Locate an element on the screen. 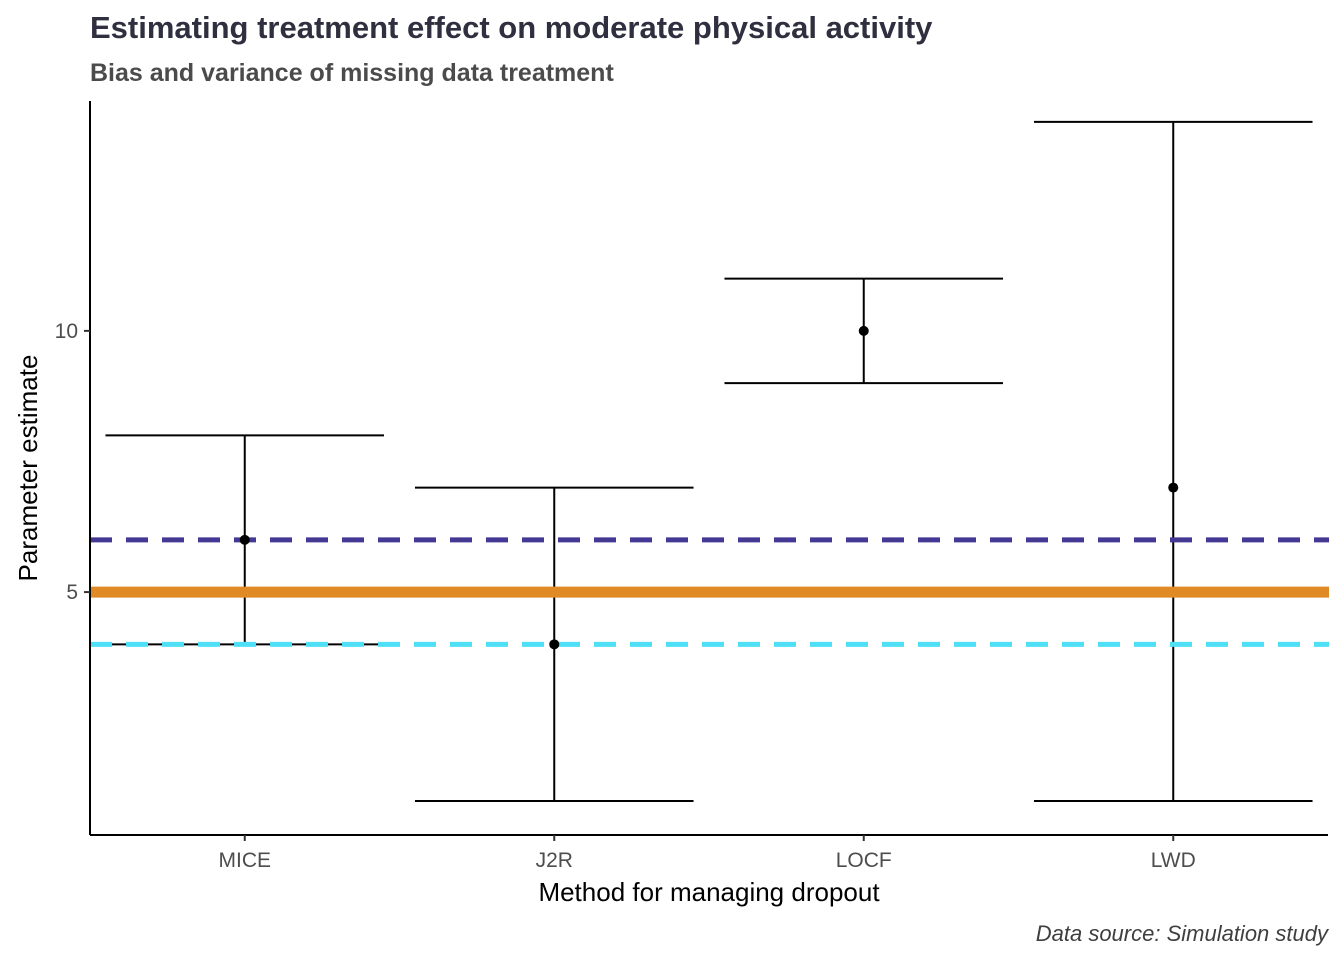 The width and height of the screenshot is (1344, 960). x-axis-title: Method for managing dropout is located at coordinates (709, 892).